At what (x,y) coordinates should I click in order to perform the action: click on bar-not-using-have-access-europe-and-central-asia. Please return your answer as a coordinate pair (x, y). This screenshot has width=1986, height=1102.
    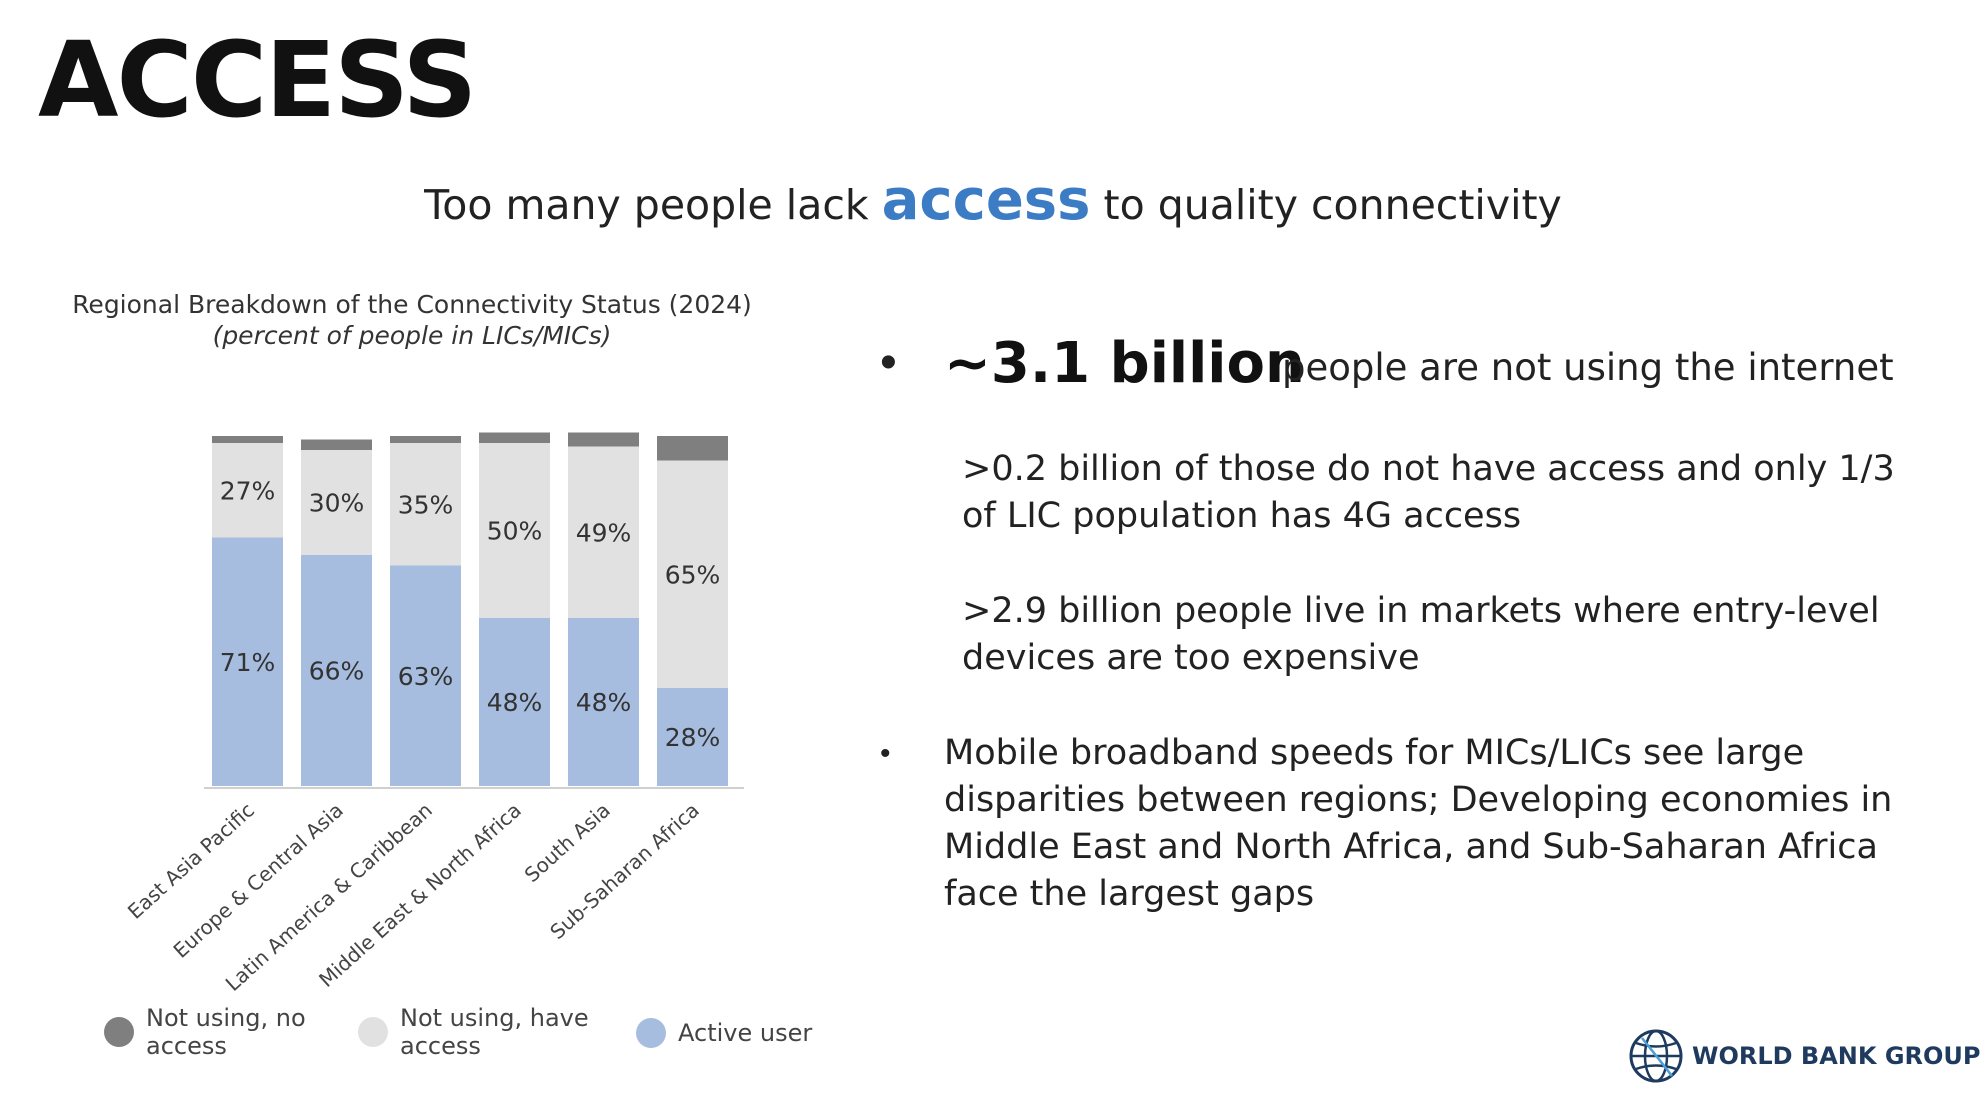
    Looking at the image, I should click on (336, 502).